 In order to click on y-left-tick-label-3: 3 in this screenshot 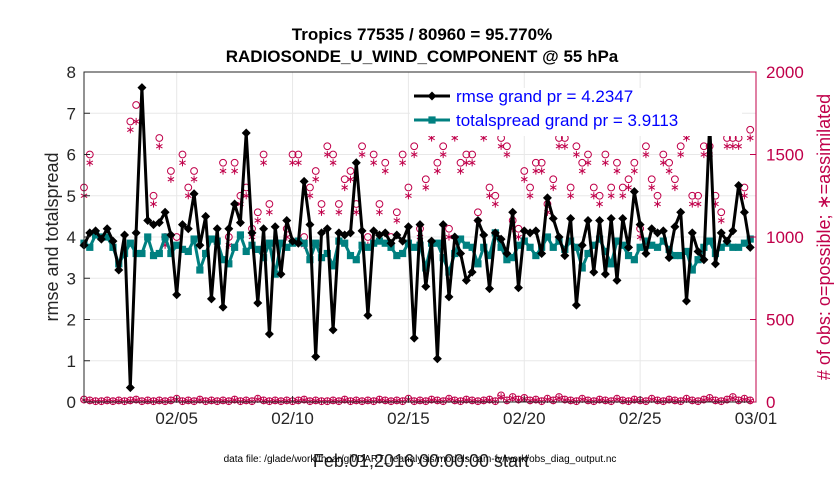, I will do `click(71, 278)`.